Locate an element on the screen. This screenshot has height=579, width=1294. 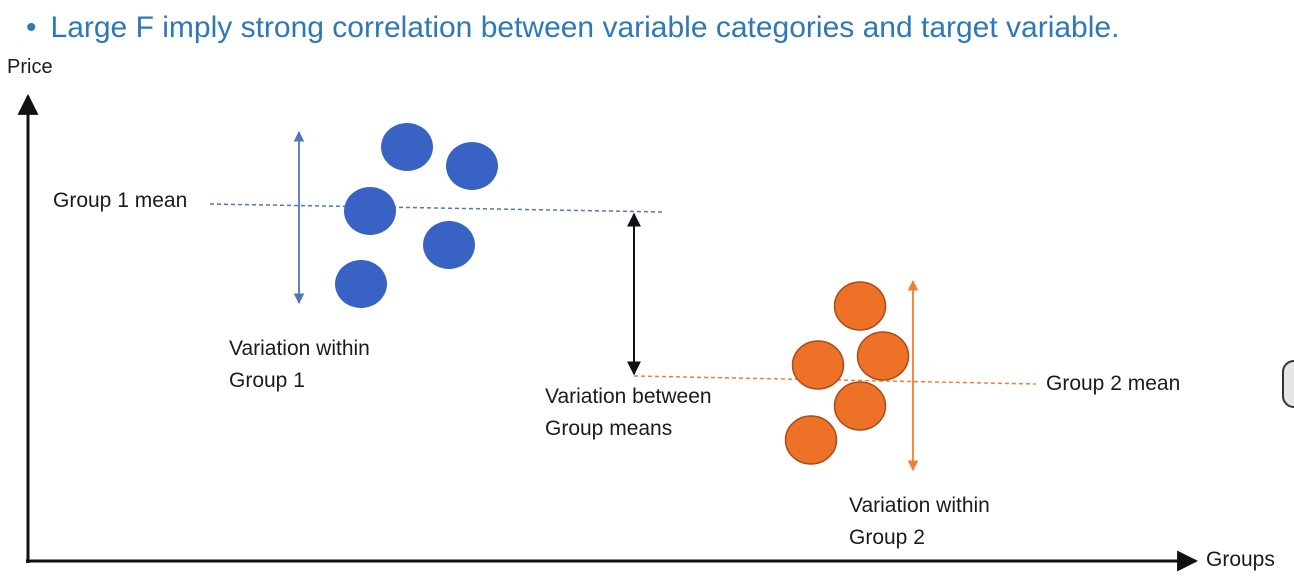
variation-within-group1-label: Variation within Group 1 is located at coordinates (299, 364).